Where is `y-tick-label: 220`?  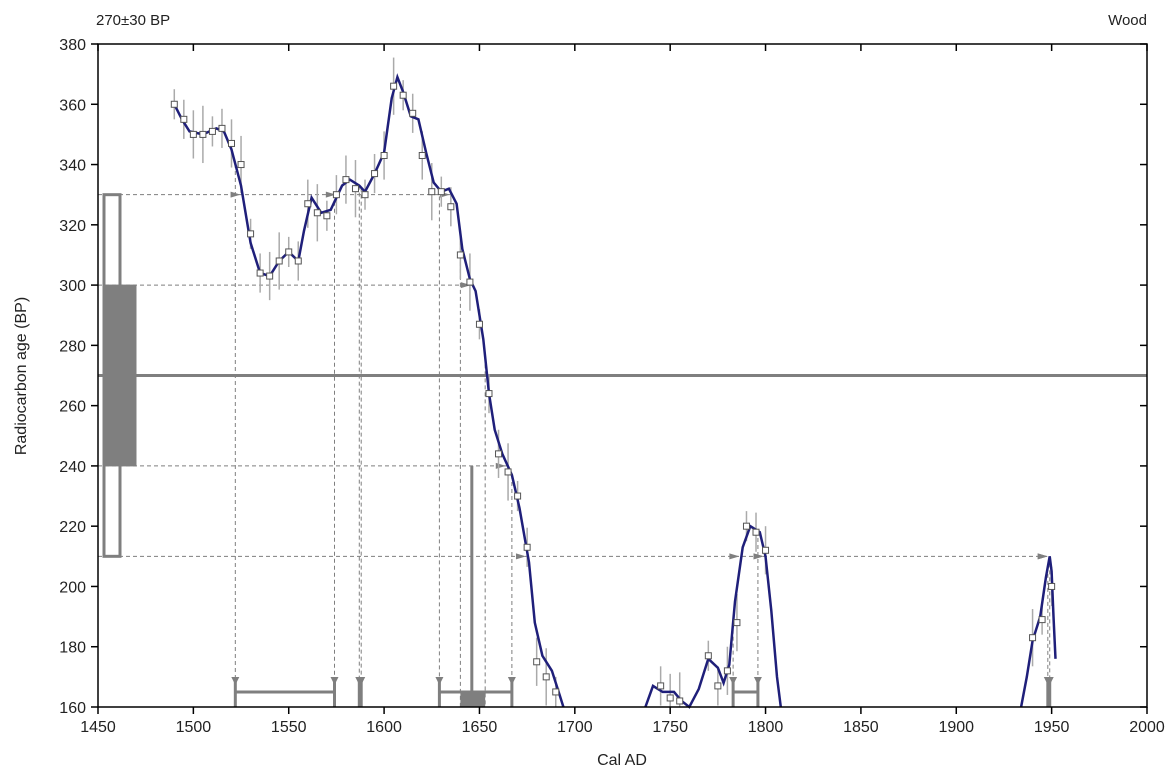 y-tick-label: 220 is located at coordinates (72, 527).